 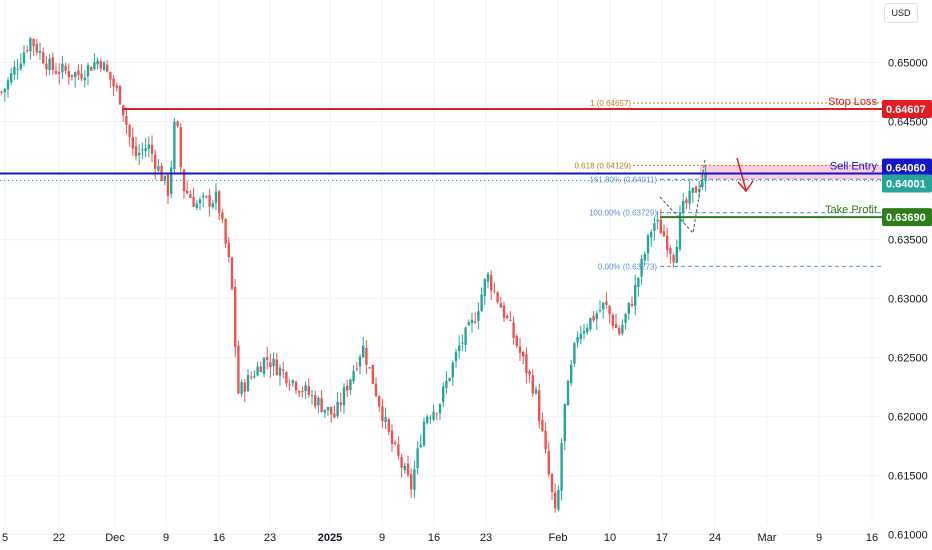 What do you see at coordinates (59, 538) in the screenshot?
I see `x-tick-label: 22` at bounding box center [59, 538].